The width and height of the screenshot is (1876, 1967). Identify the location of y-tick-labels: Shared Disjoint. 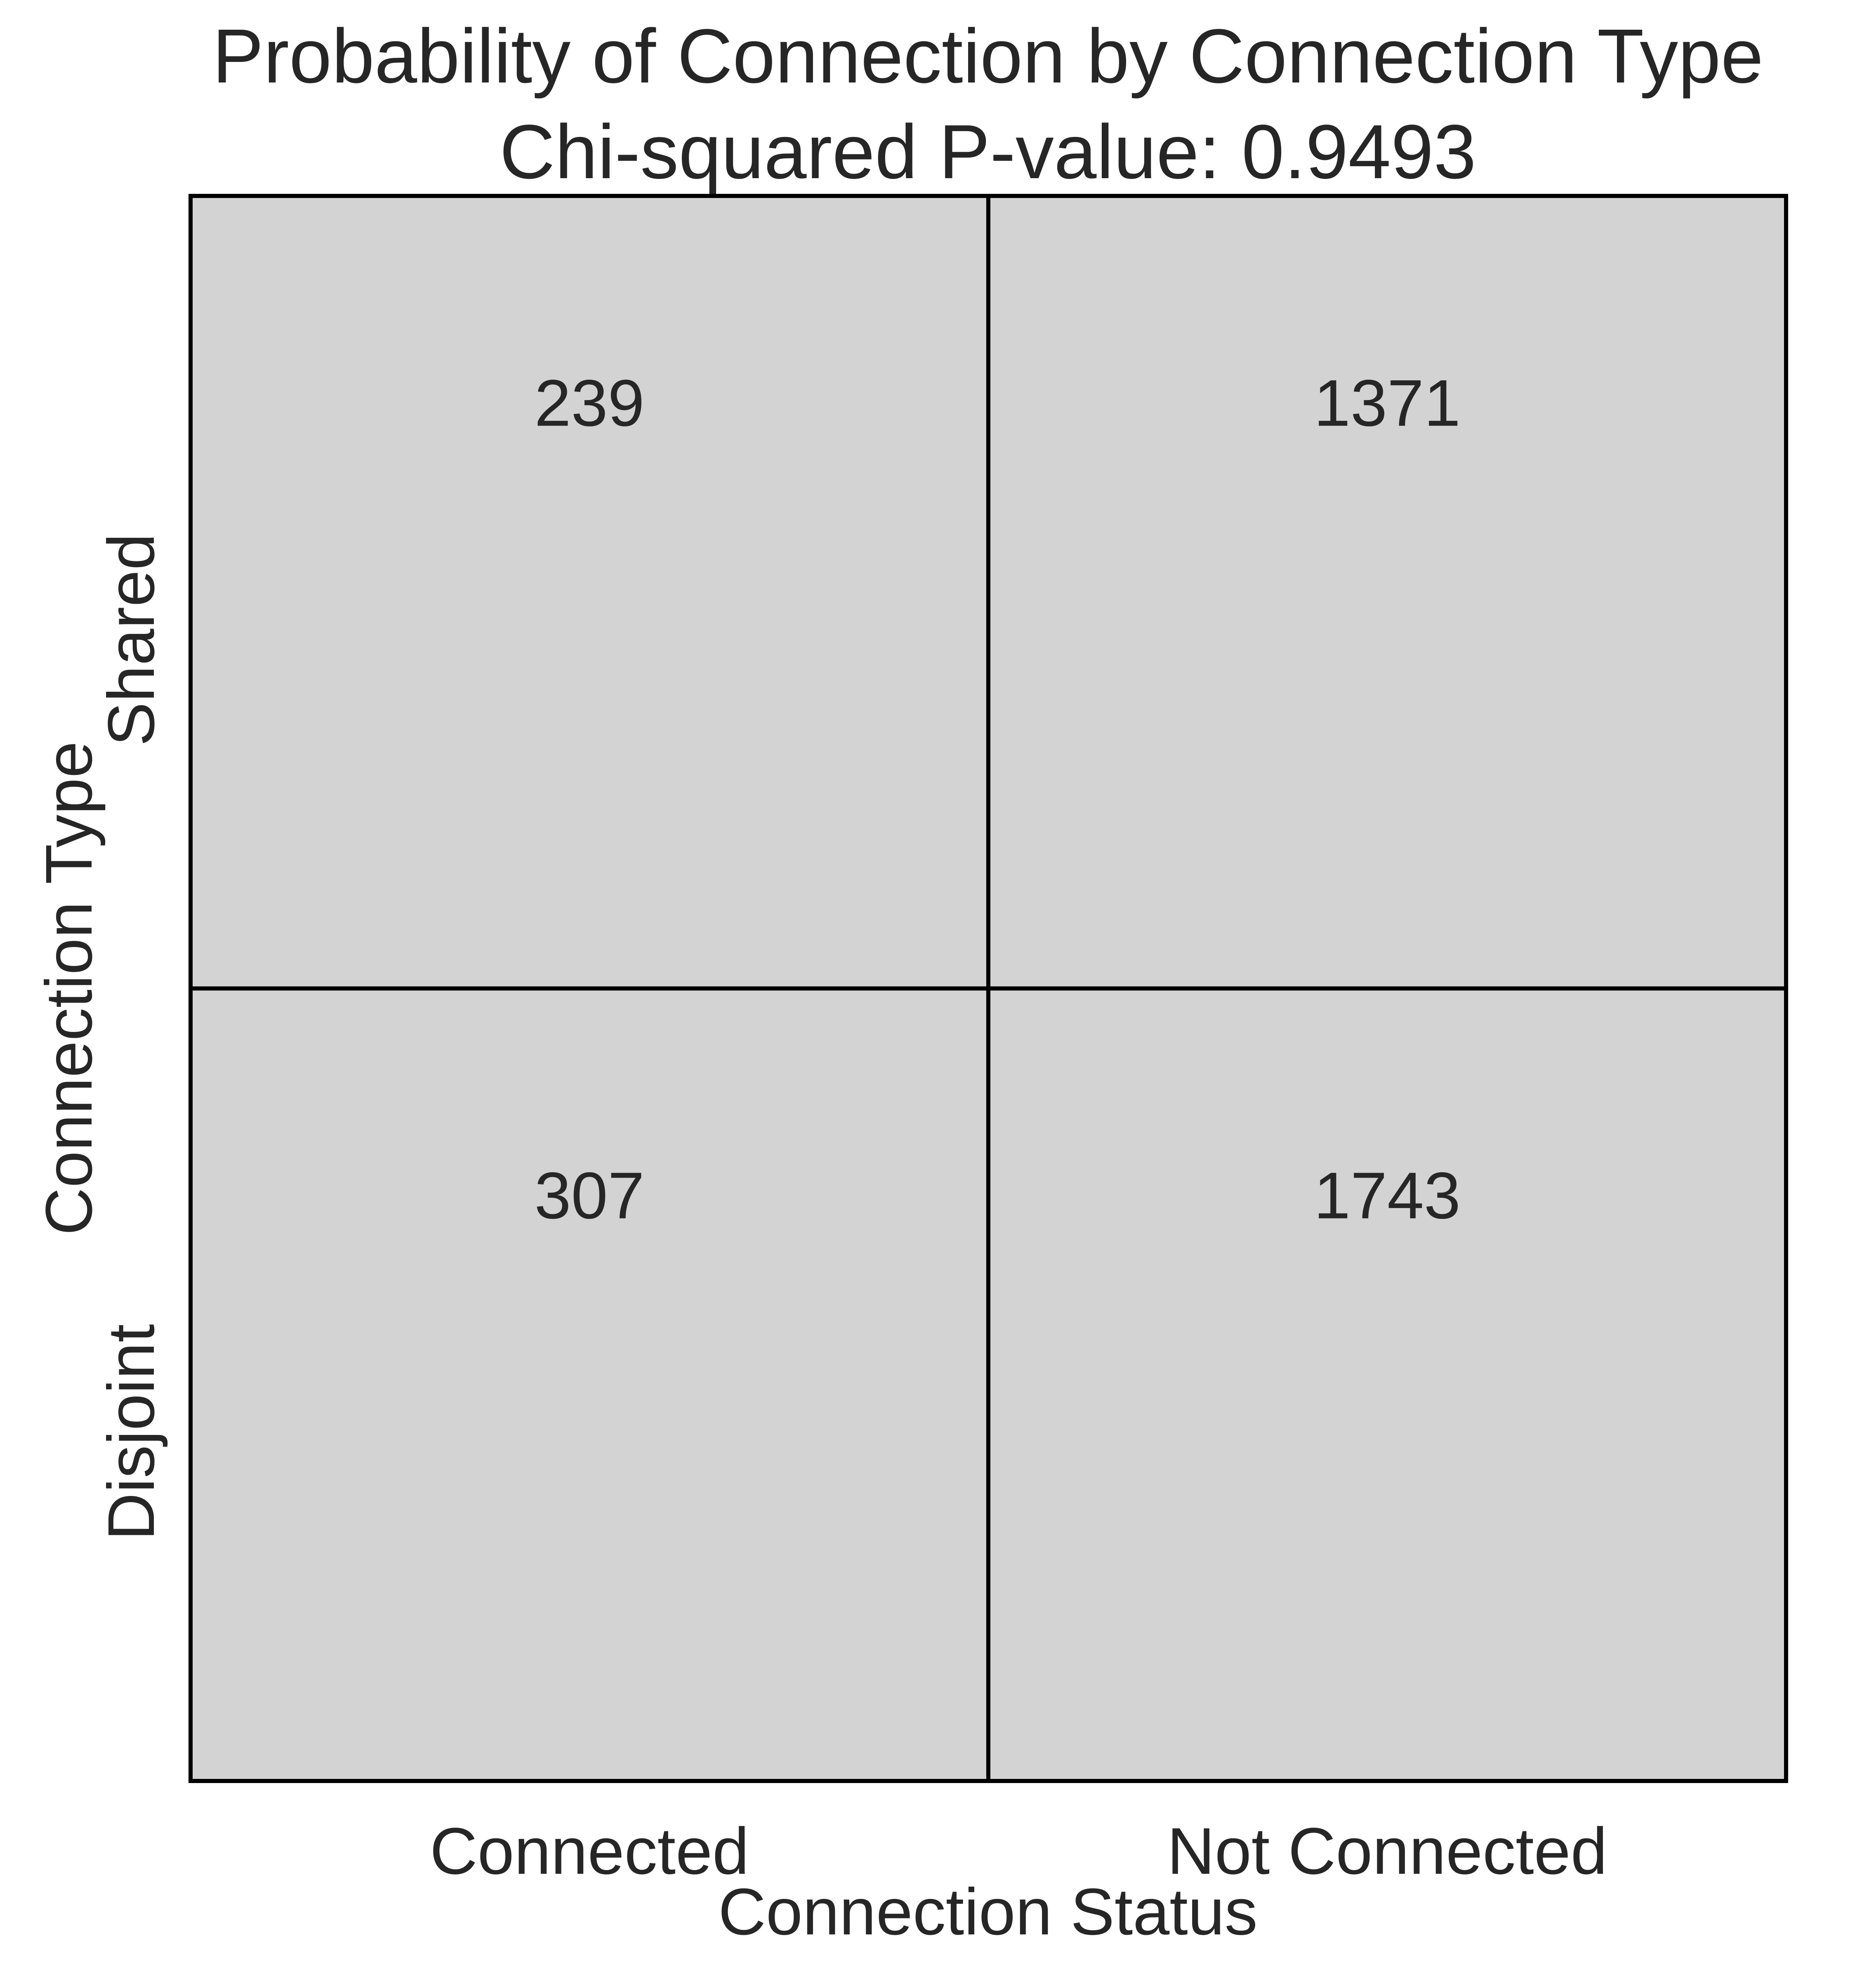
(131, 1037).